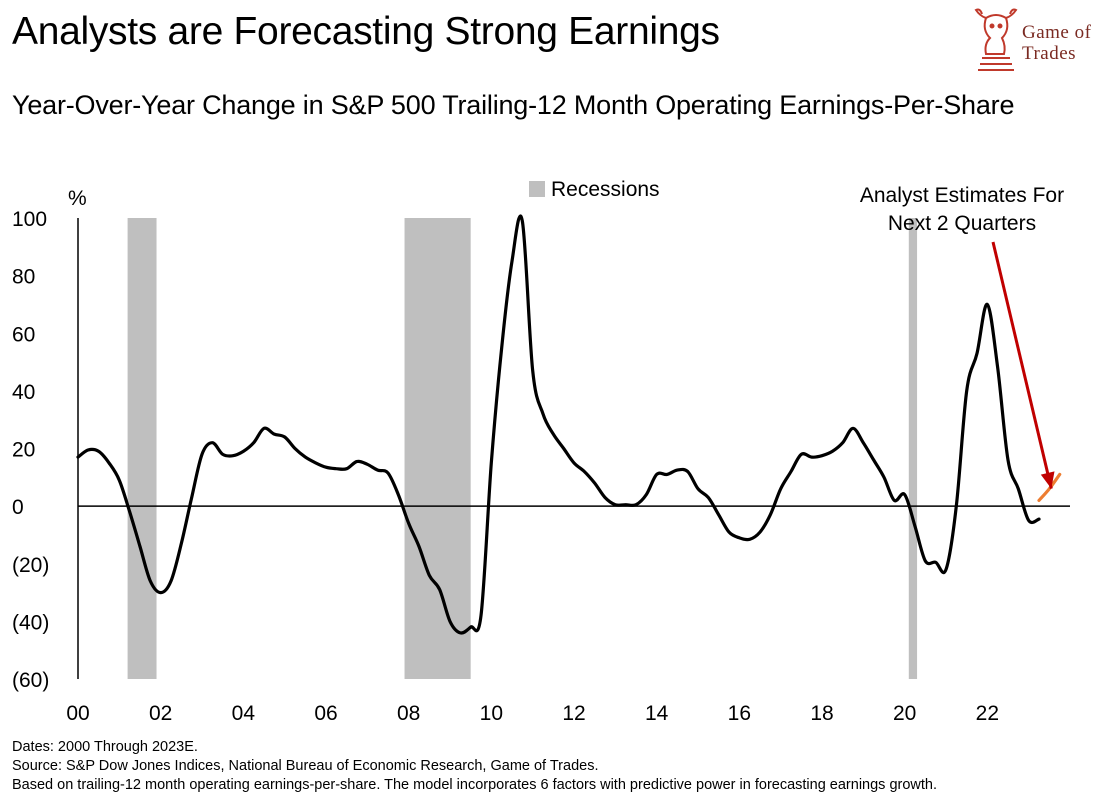 The image size is (1116, 811). What do you see at coordinates (1049, 53) in the screenshot?
I see `logo-text-line2: Trades` at bounding box center [1049, 53].